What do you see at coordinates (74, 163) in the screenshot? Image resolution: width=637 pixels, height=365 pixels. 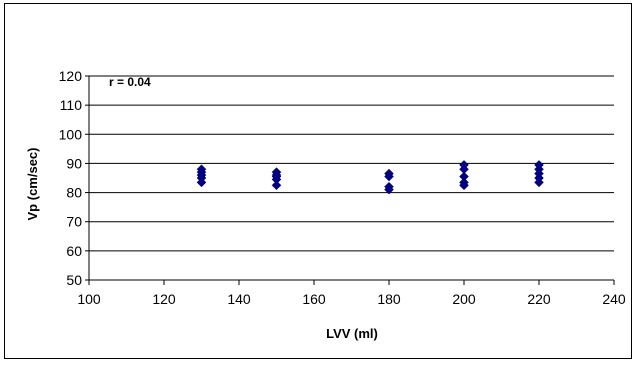 I see `y-tick-label: 90` at bounding box center [74, 163].